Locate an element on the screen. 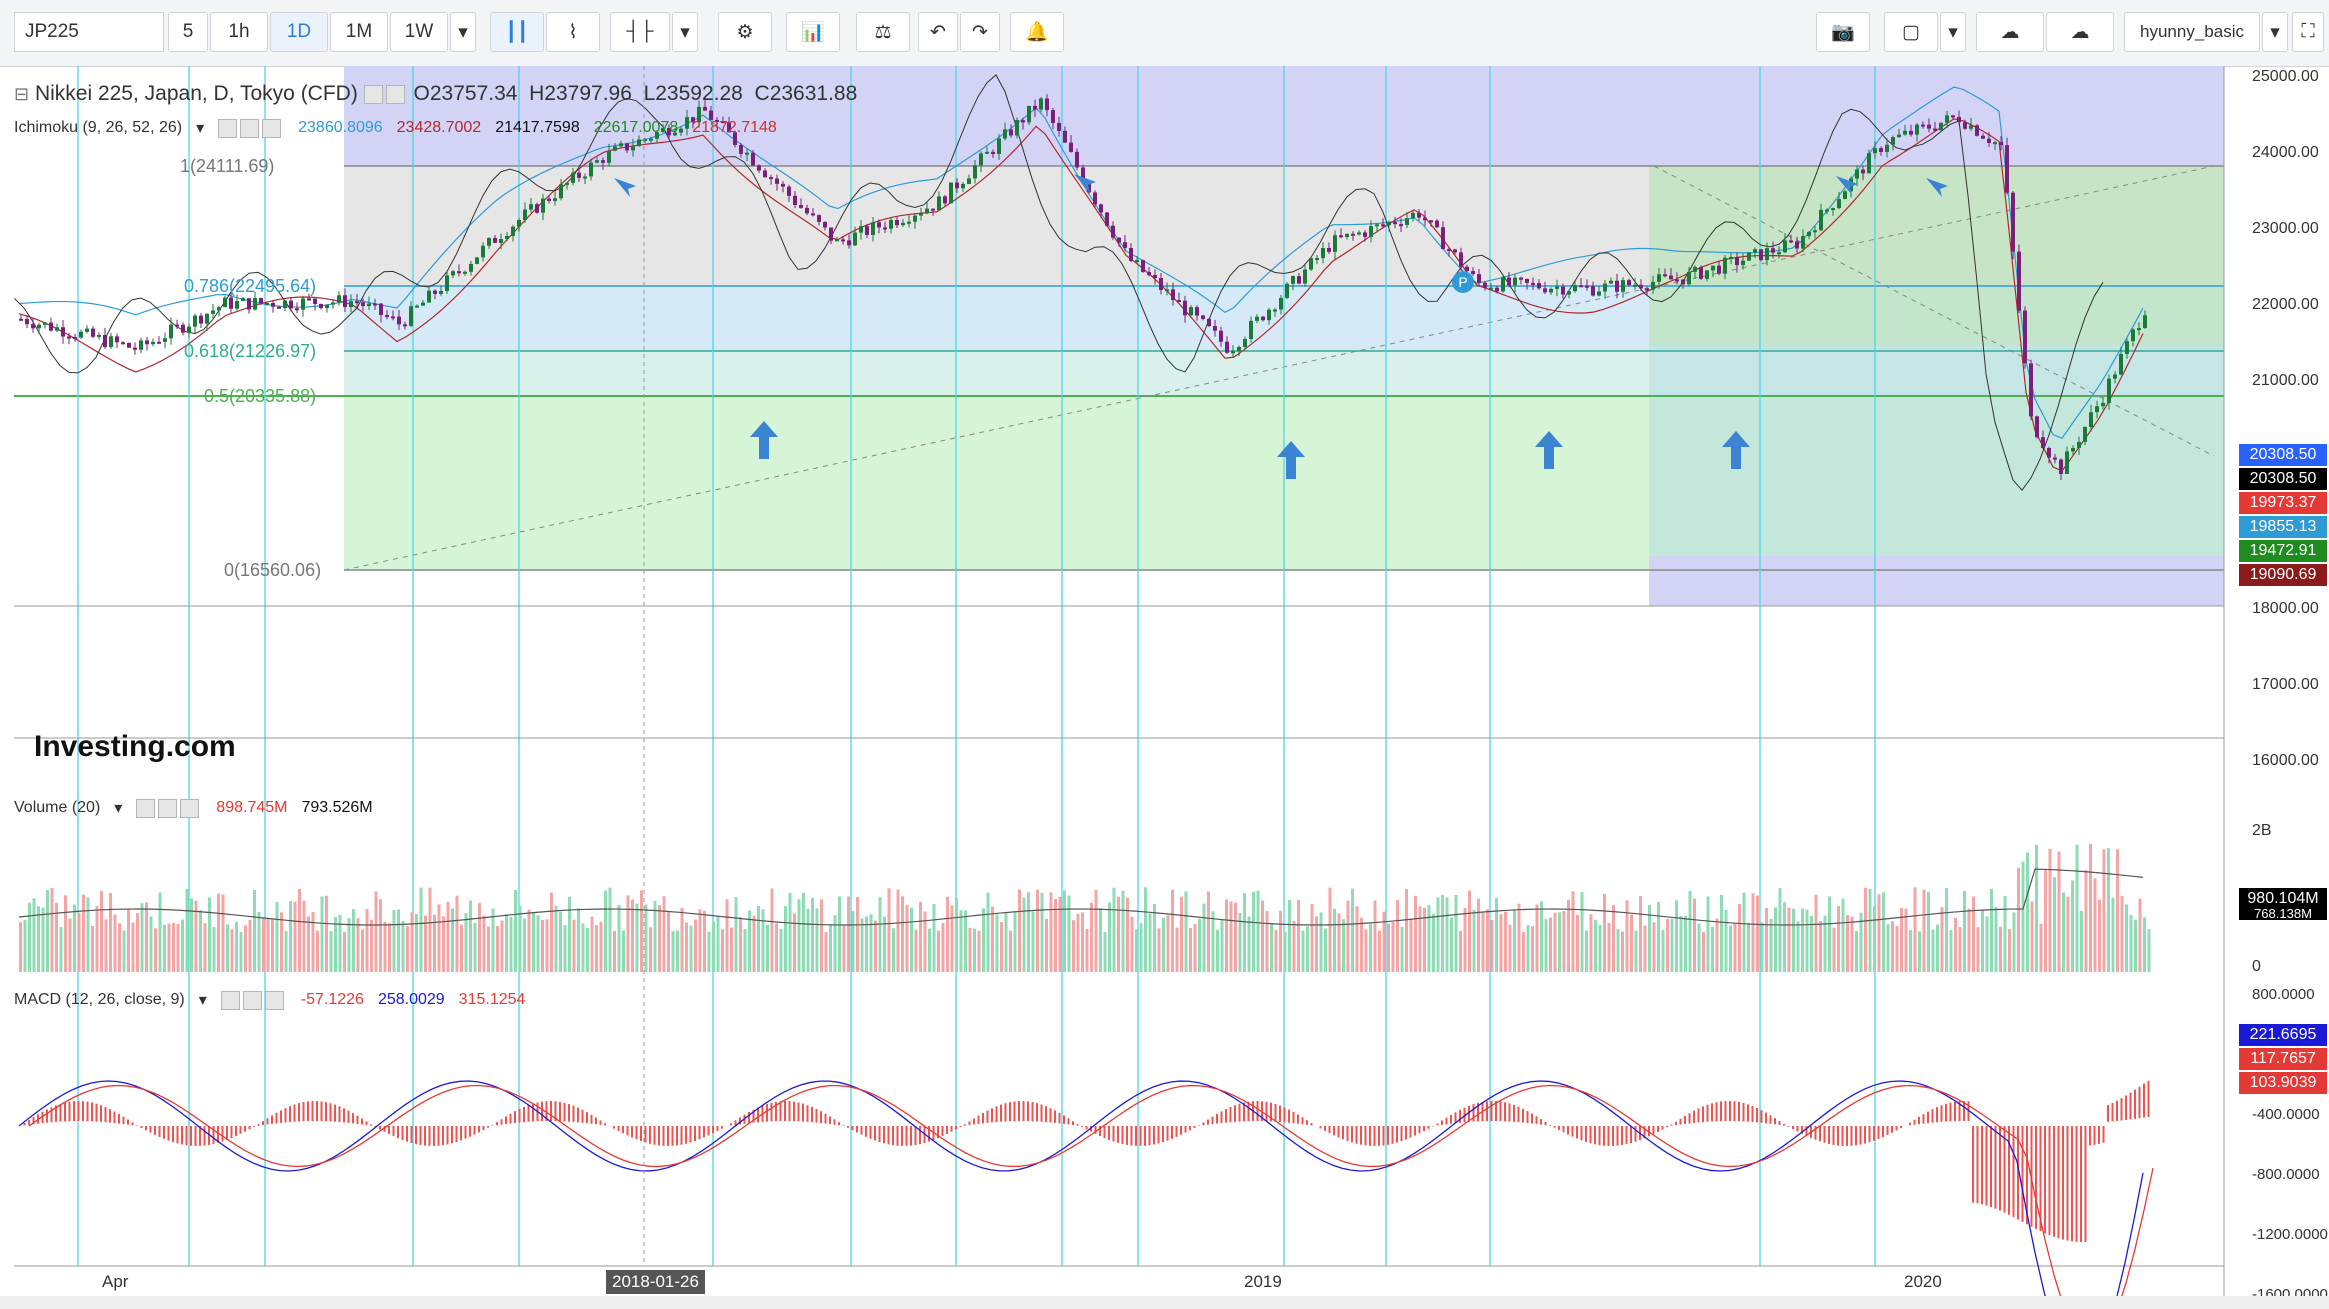 This screenshot has width=2329, height=1309. legend-settings-icon is located at coordinates (373, 94).